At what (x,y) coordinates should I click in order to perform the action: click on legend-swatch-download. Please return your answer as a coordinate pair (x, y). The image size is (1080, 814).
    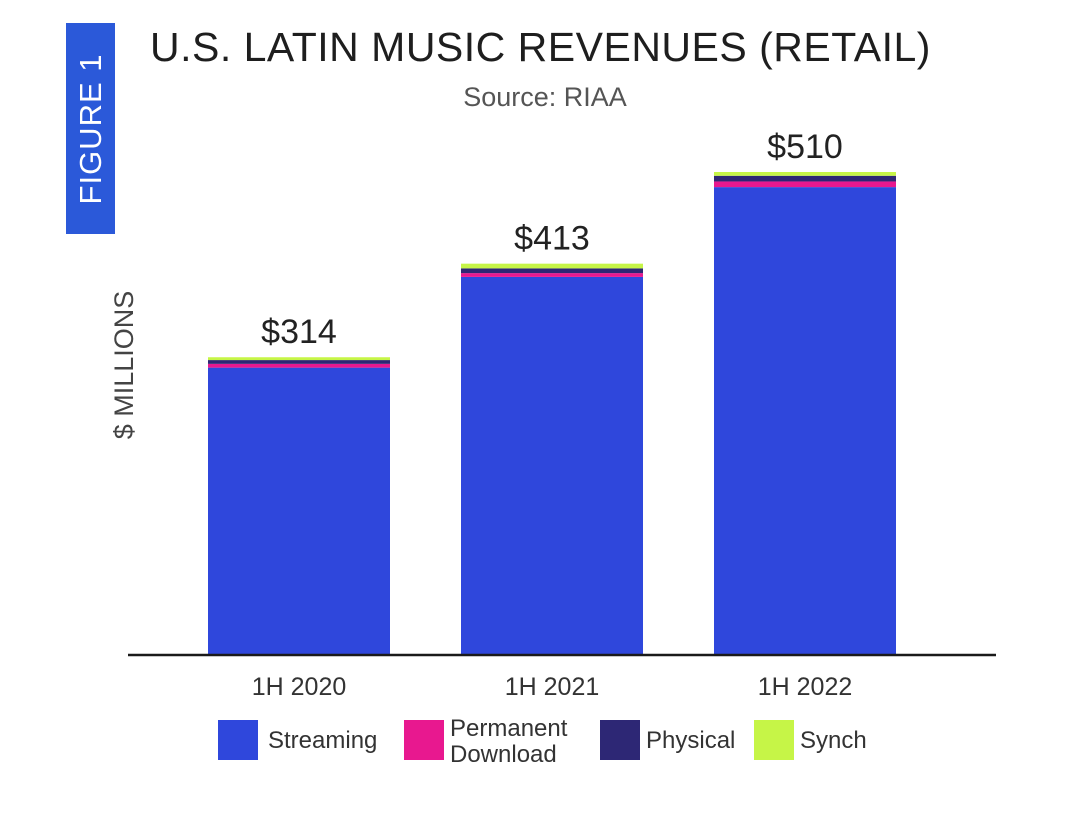
    Looking at the image, I should click on (424, 740).